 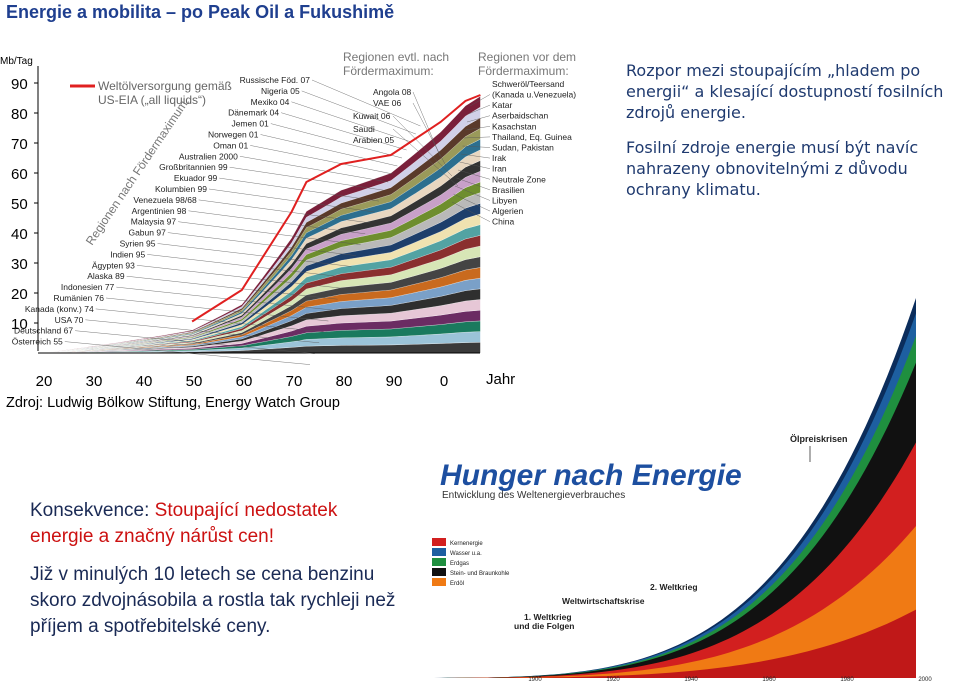 What do you see at coordinates (480, 574) in the screenshot?
I see `legend-label-3: Stein- und Braunkohle` at bounding box center [480, 574].